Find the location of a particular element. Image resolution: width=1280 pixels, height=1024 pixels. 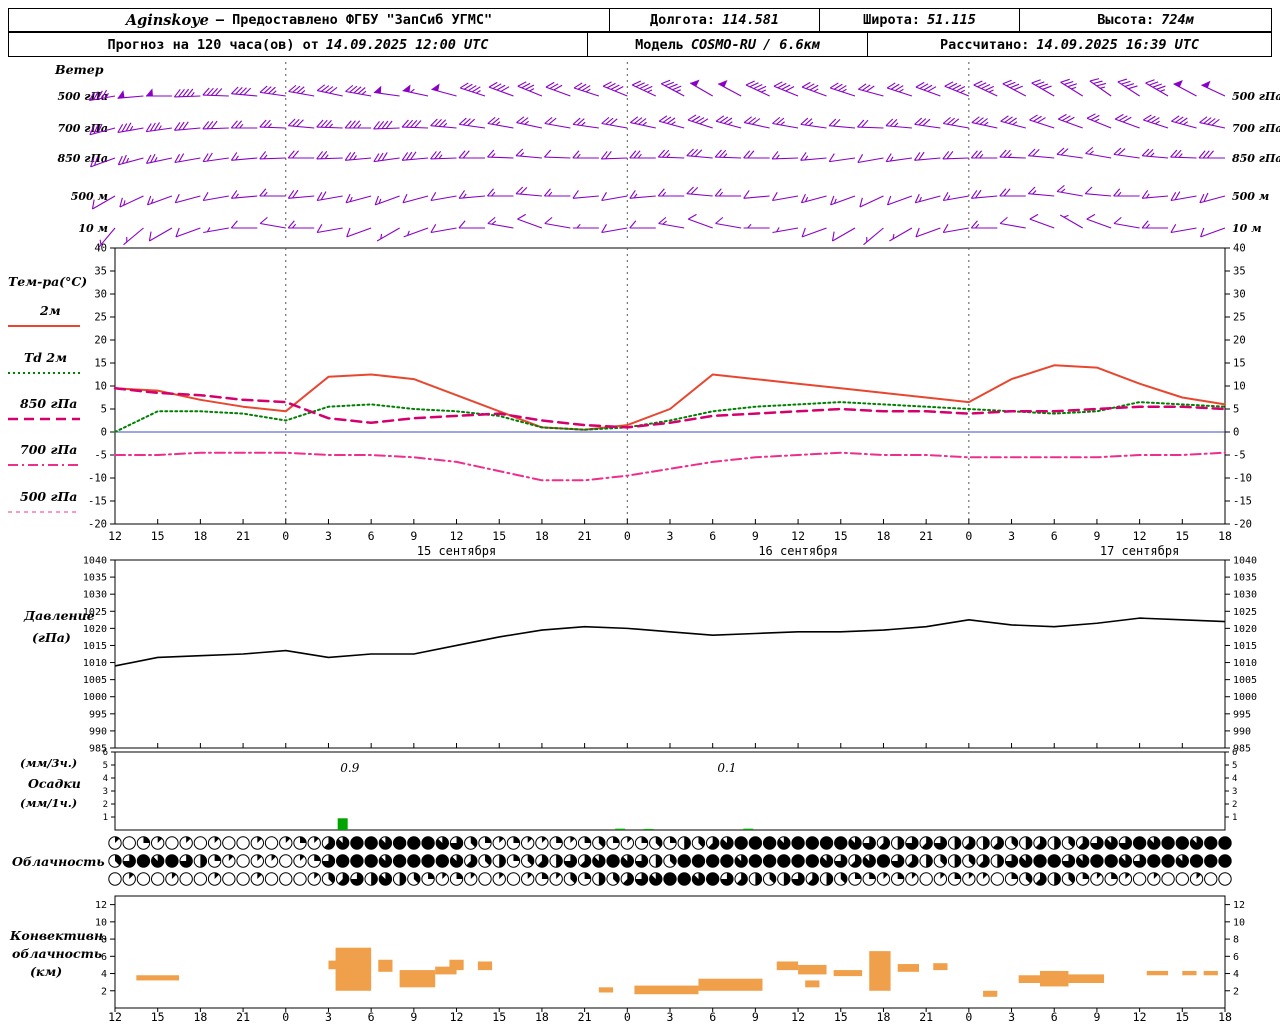

forecast-label: Прогноз на 120 часа(ов) от is located at coordinates (213, 44).